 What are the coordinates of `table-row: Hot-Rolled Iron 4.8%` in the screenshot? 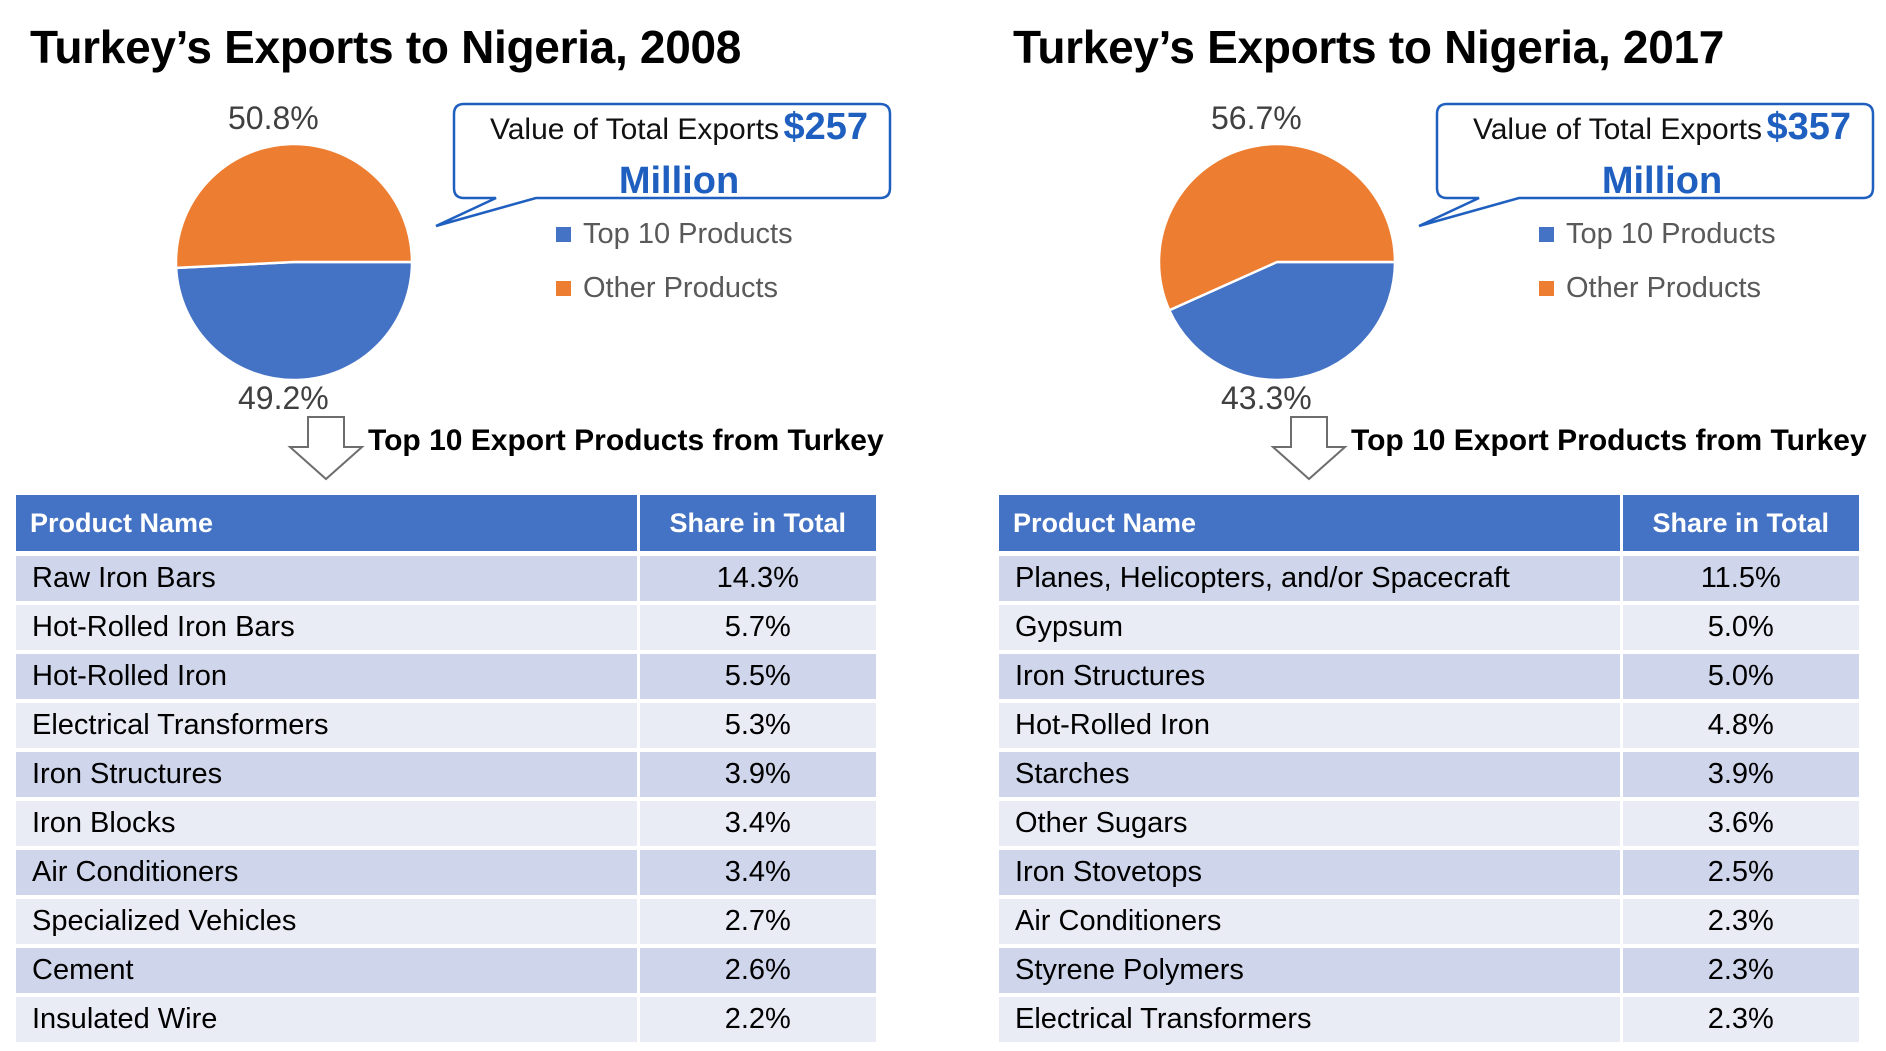 It's located at (1429, 724).